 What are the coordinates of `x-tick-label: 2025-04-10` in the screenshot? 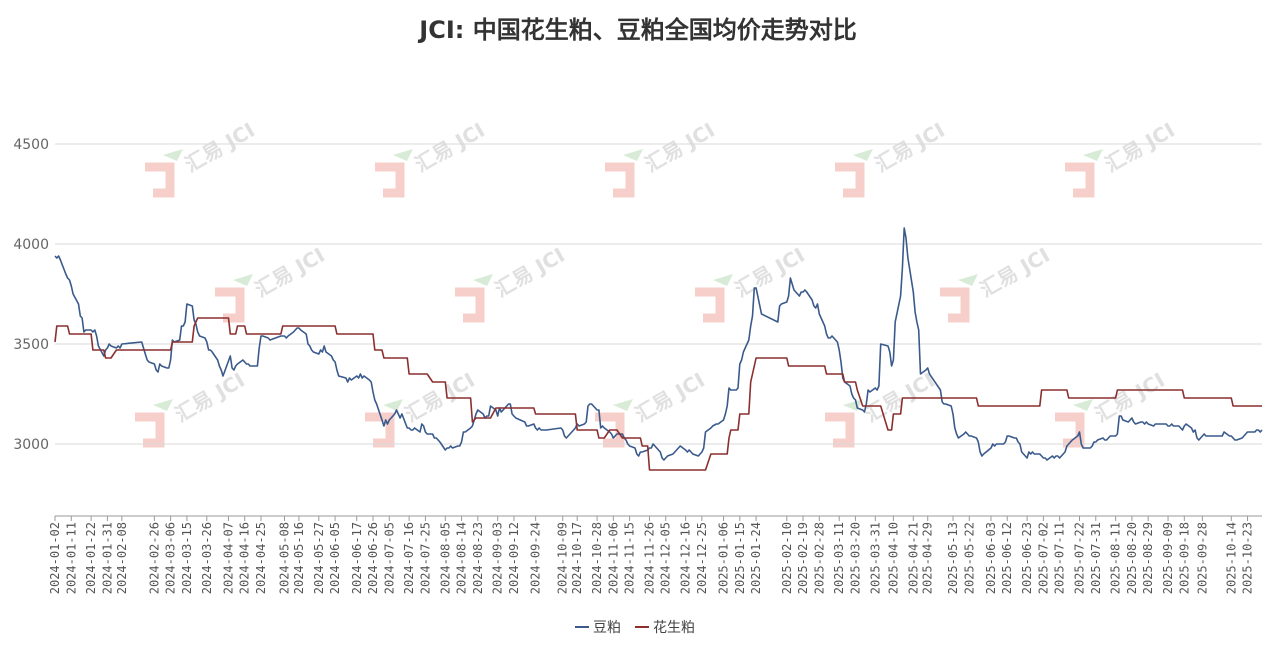 It's located at (893, 558).